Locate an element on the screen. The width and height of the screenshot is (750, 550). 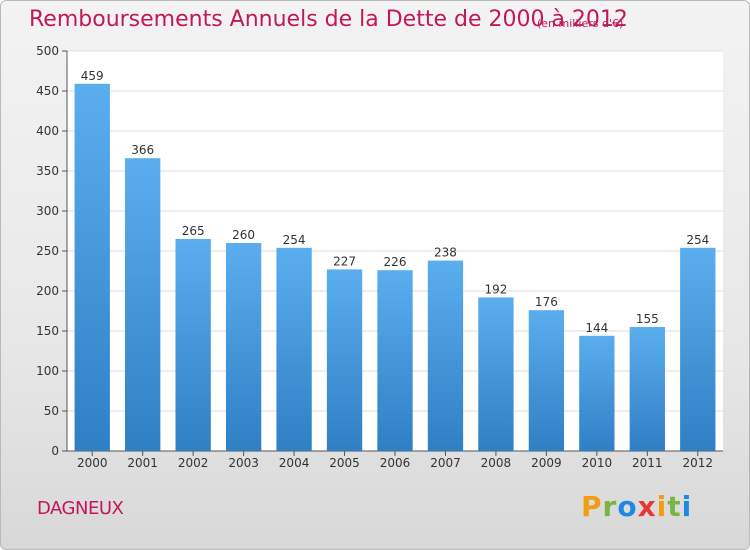
proxiti-logo: Proxiti is located at coordinates (636, 506).